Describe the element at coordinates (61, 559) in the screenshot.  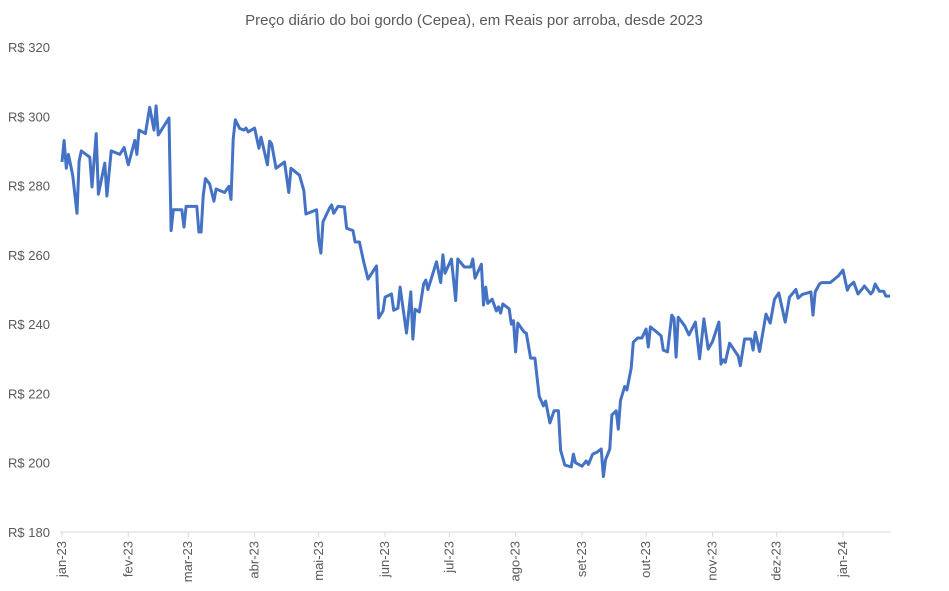
I see `x-tick-label: jan-23` at that location.